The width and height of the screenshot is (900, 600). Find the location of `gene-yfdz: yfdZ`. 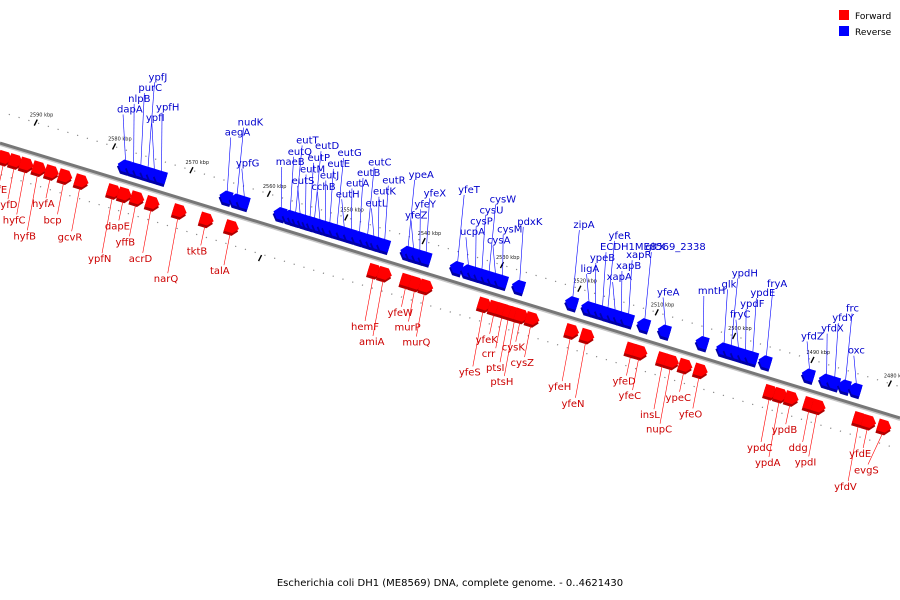

gene-yfdz: yfdZ is located at coordinates (811, 358).